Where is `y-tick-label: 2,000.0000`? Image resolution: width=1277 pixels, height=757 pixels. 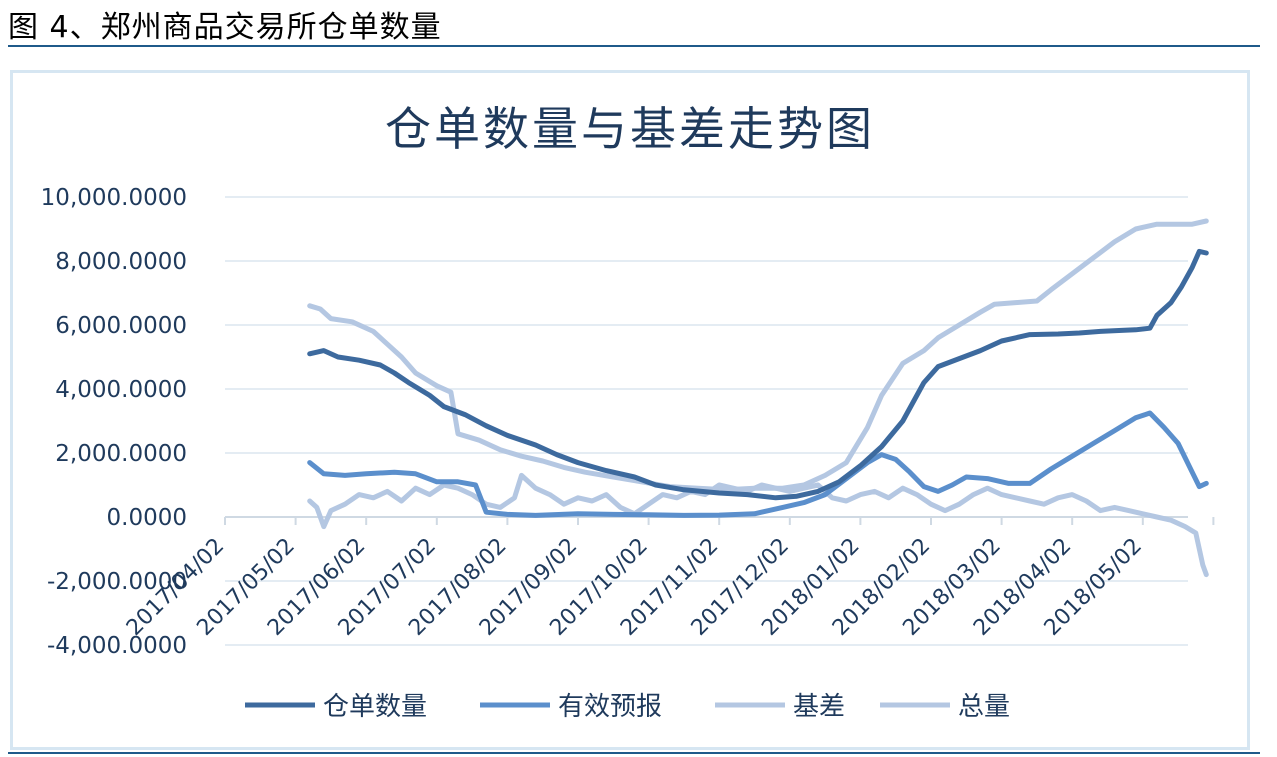 y-tick-label: 2,000.0000 is located at coordinates (121, 454).